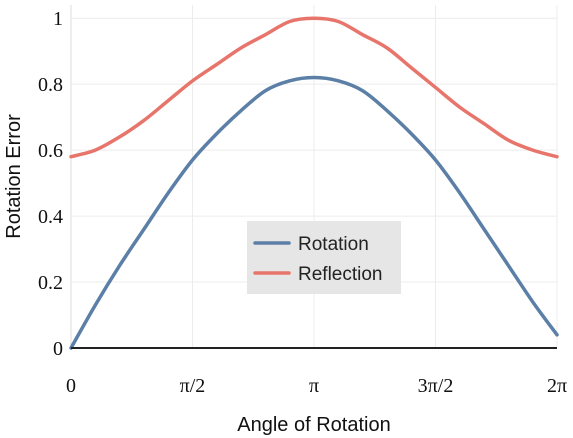 The height and width of the screenshot is (438, 573). Describe the element at coordinates (436, 386) in the screenshot. I see `x-tick-label: 3π/2` at that location.